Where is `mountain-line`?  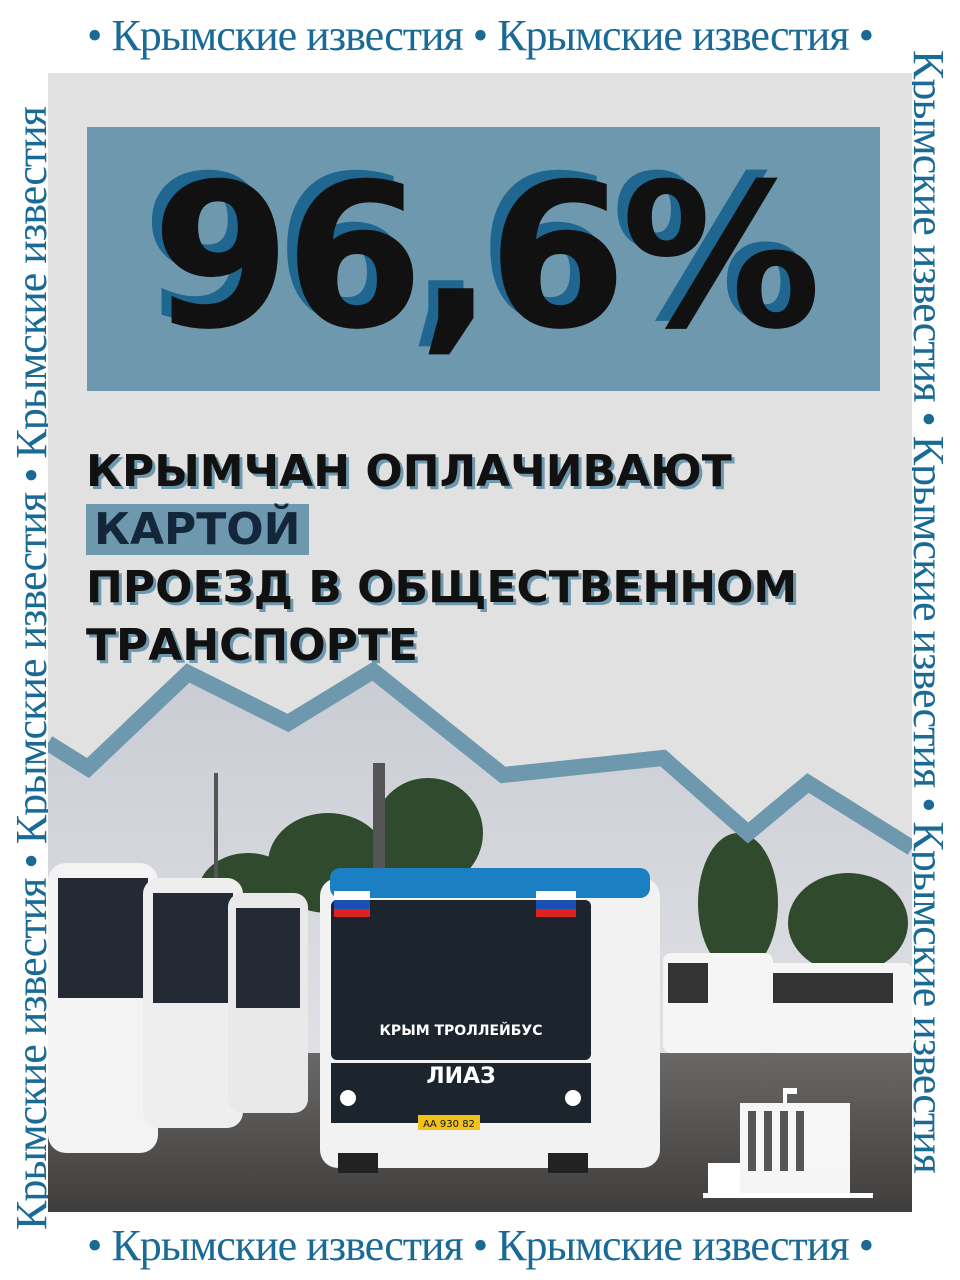
mountain-line is located at coordinates (480, 759).